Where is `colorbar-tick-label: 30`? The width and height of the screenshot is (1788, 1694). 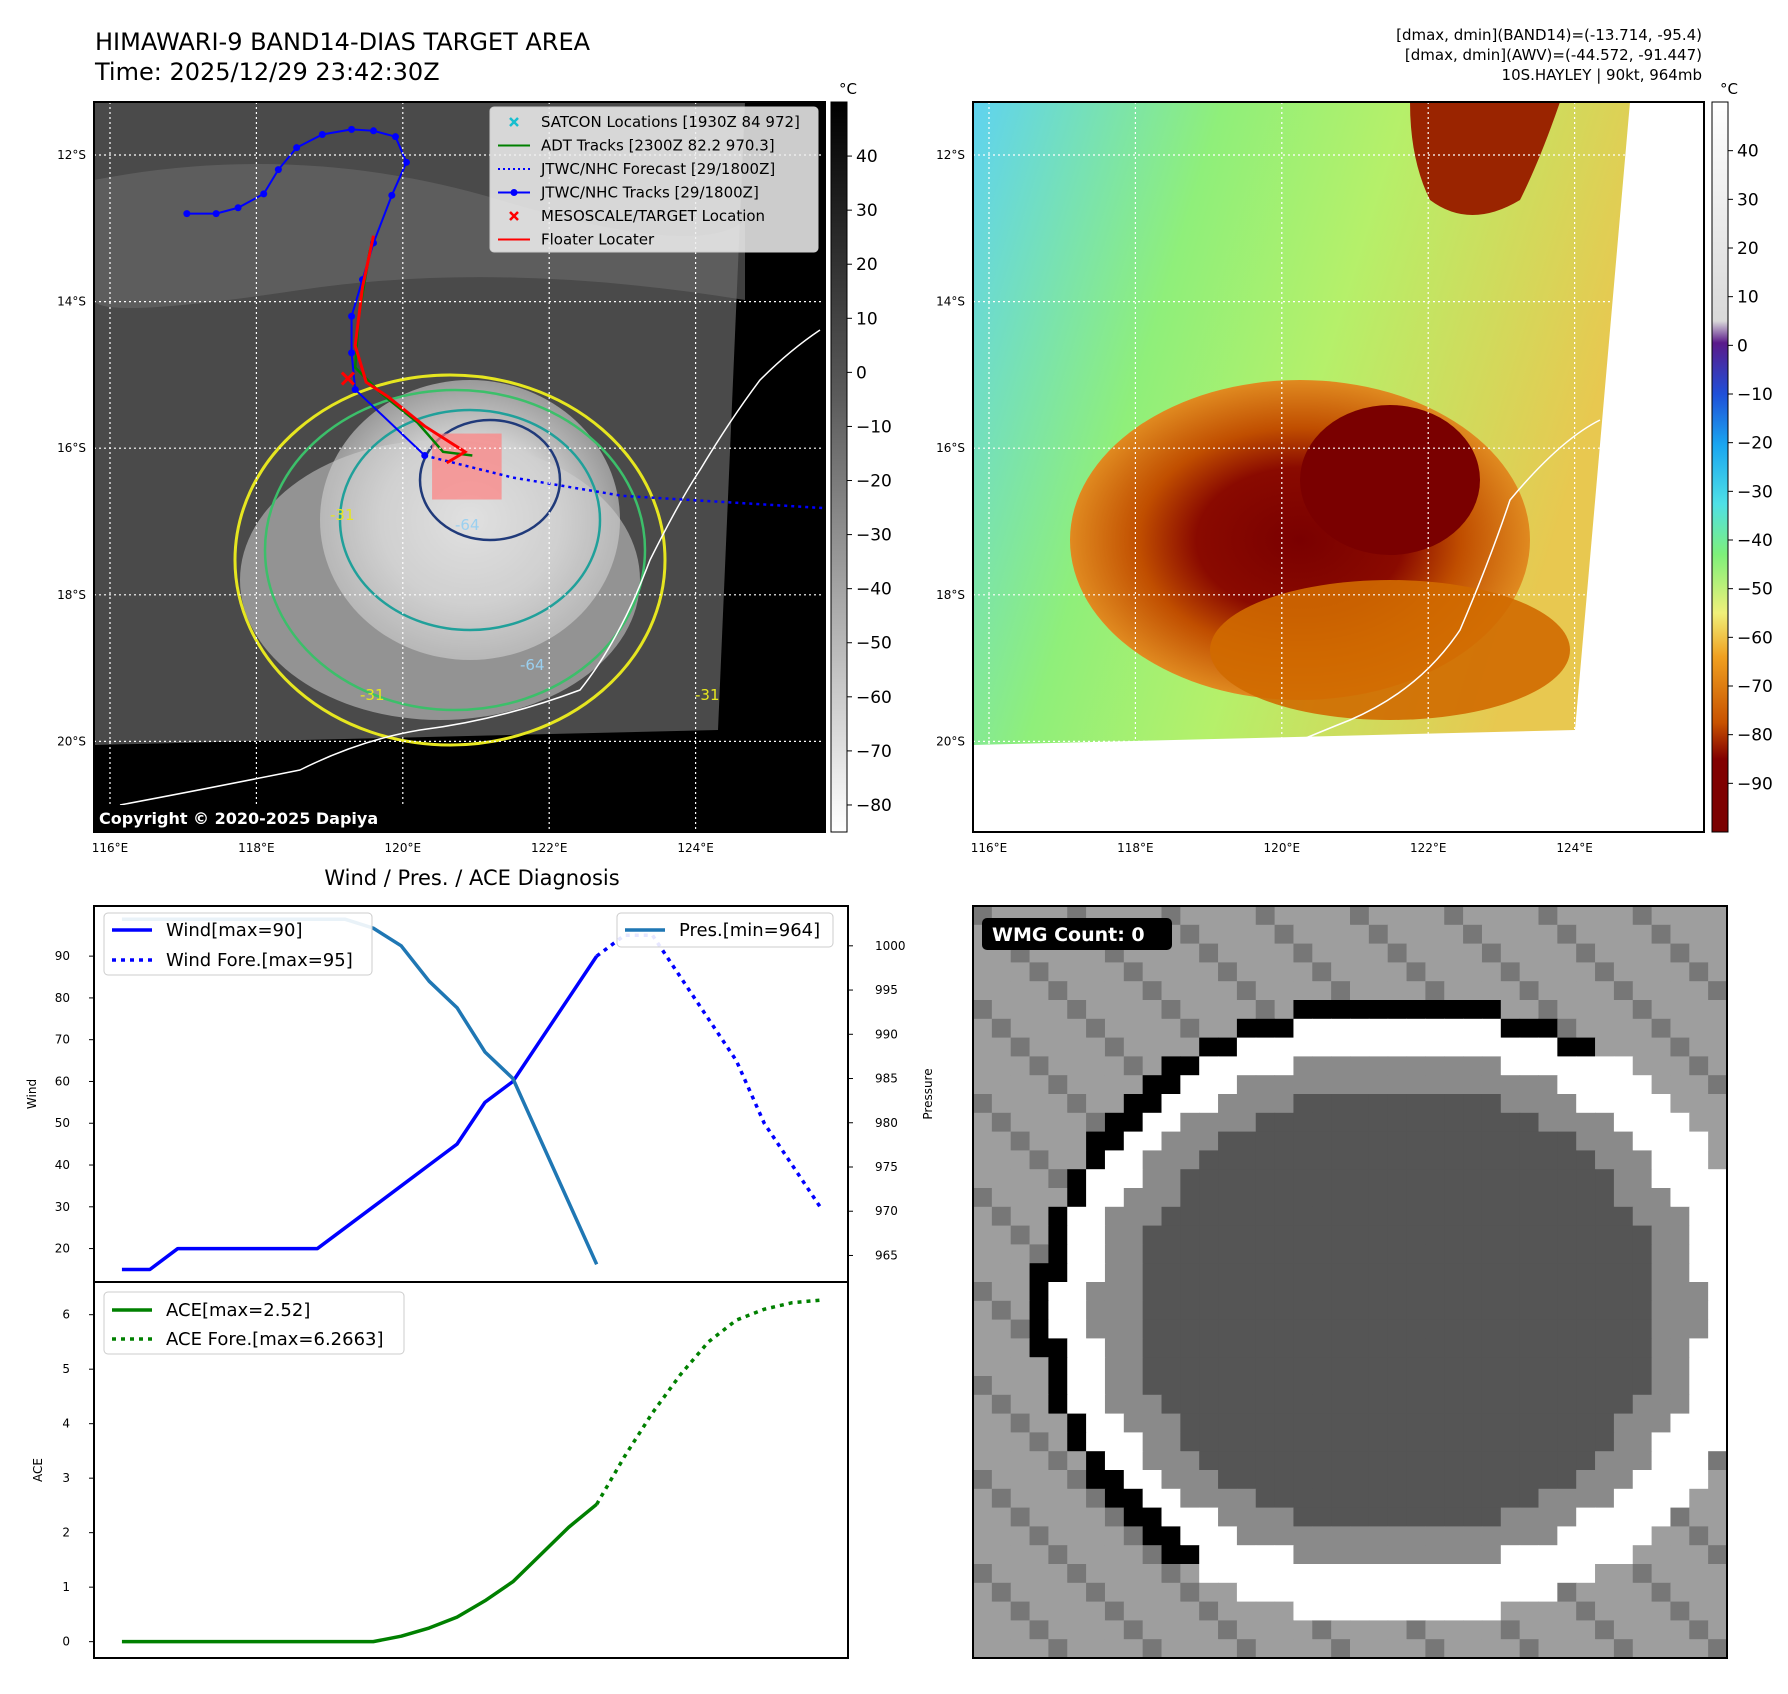
colorbar-tick-label: 30 is located at coordinates (867, 211).